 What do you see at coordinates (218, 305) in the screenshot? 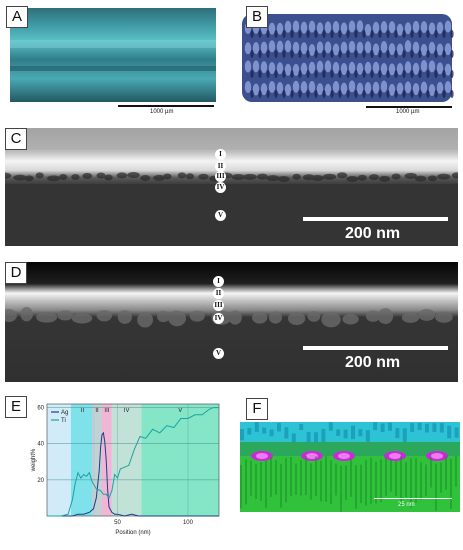
I see `layer-label-iii: III` at bounding box center [218, 305].